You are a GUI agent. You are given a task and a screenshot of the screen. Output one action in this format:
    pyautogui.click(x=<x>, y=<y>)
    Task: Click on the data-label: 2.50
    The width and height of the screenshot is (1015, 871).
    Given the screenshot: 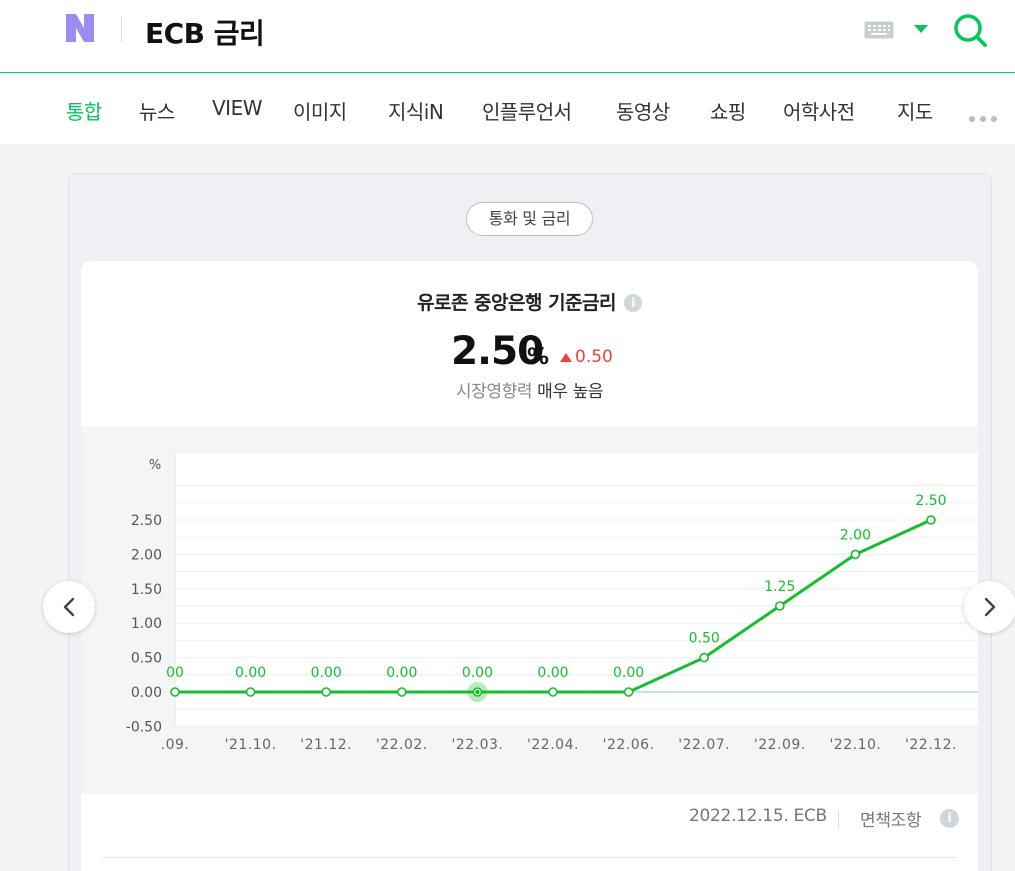 What is the action you would take?
    pyautogui.click(x=930, y=501)
    